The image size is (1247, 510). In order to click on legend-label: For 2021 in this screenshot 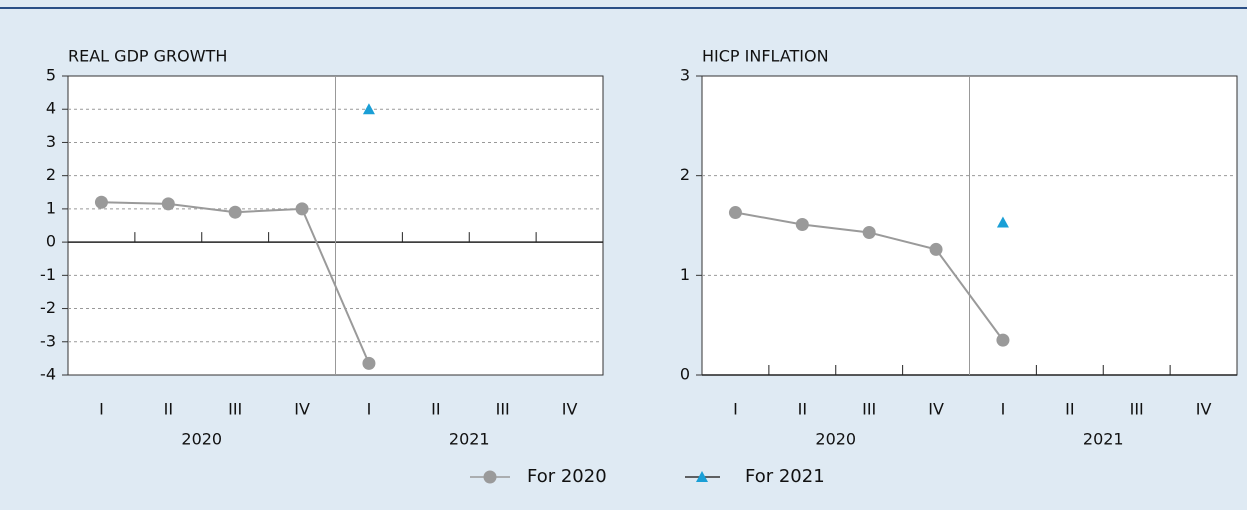, I will do `click(785, 476)`.